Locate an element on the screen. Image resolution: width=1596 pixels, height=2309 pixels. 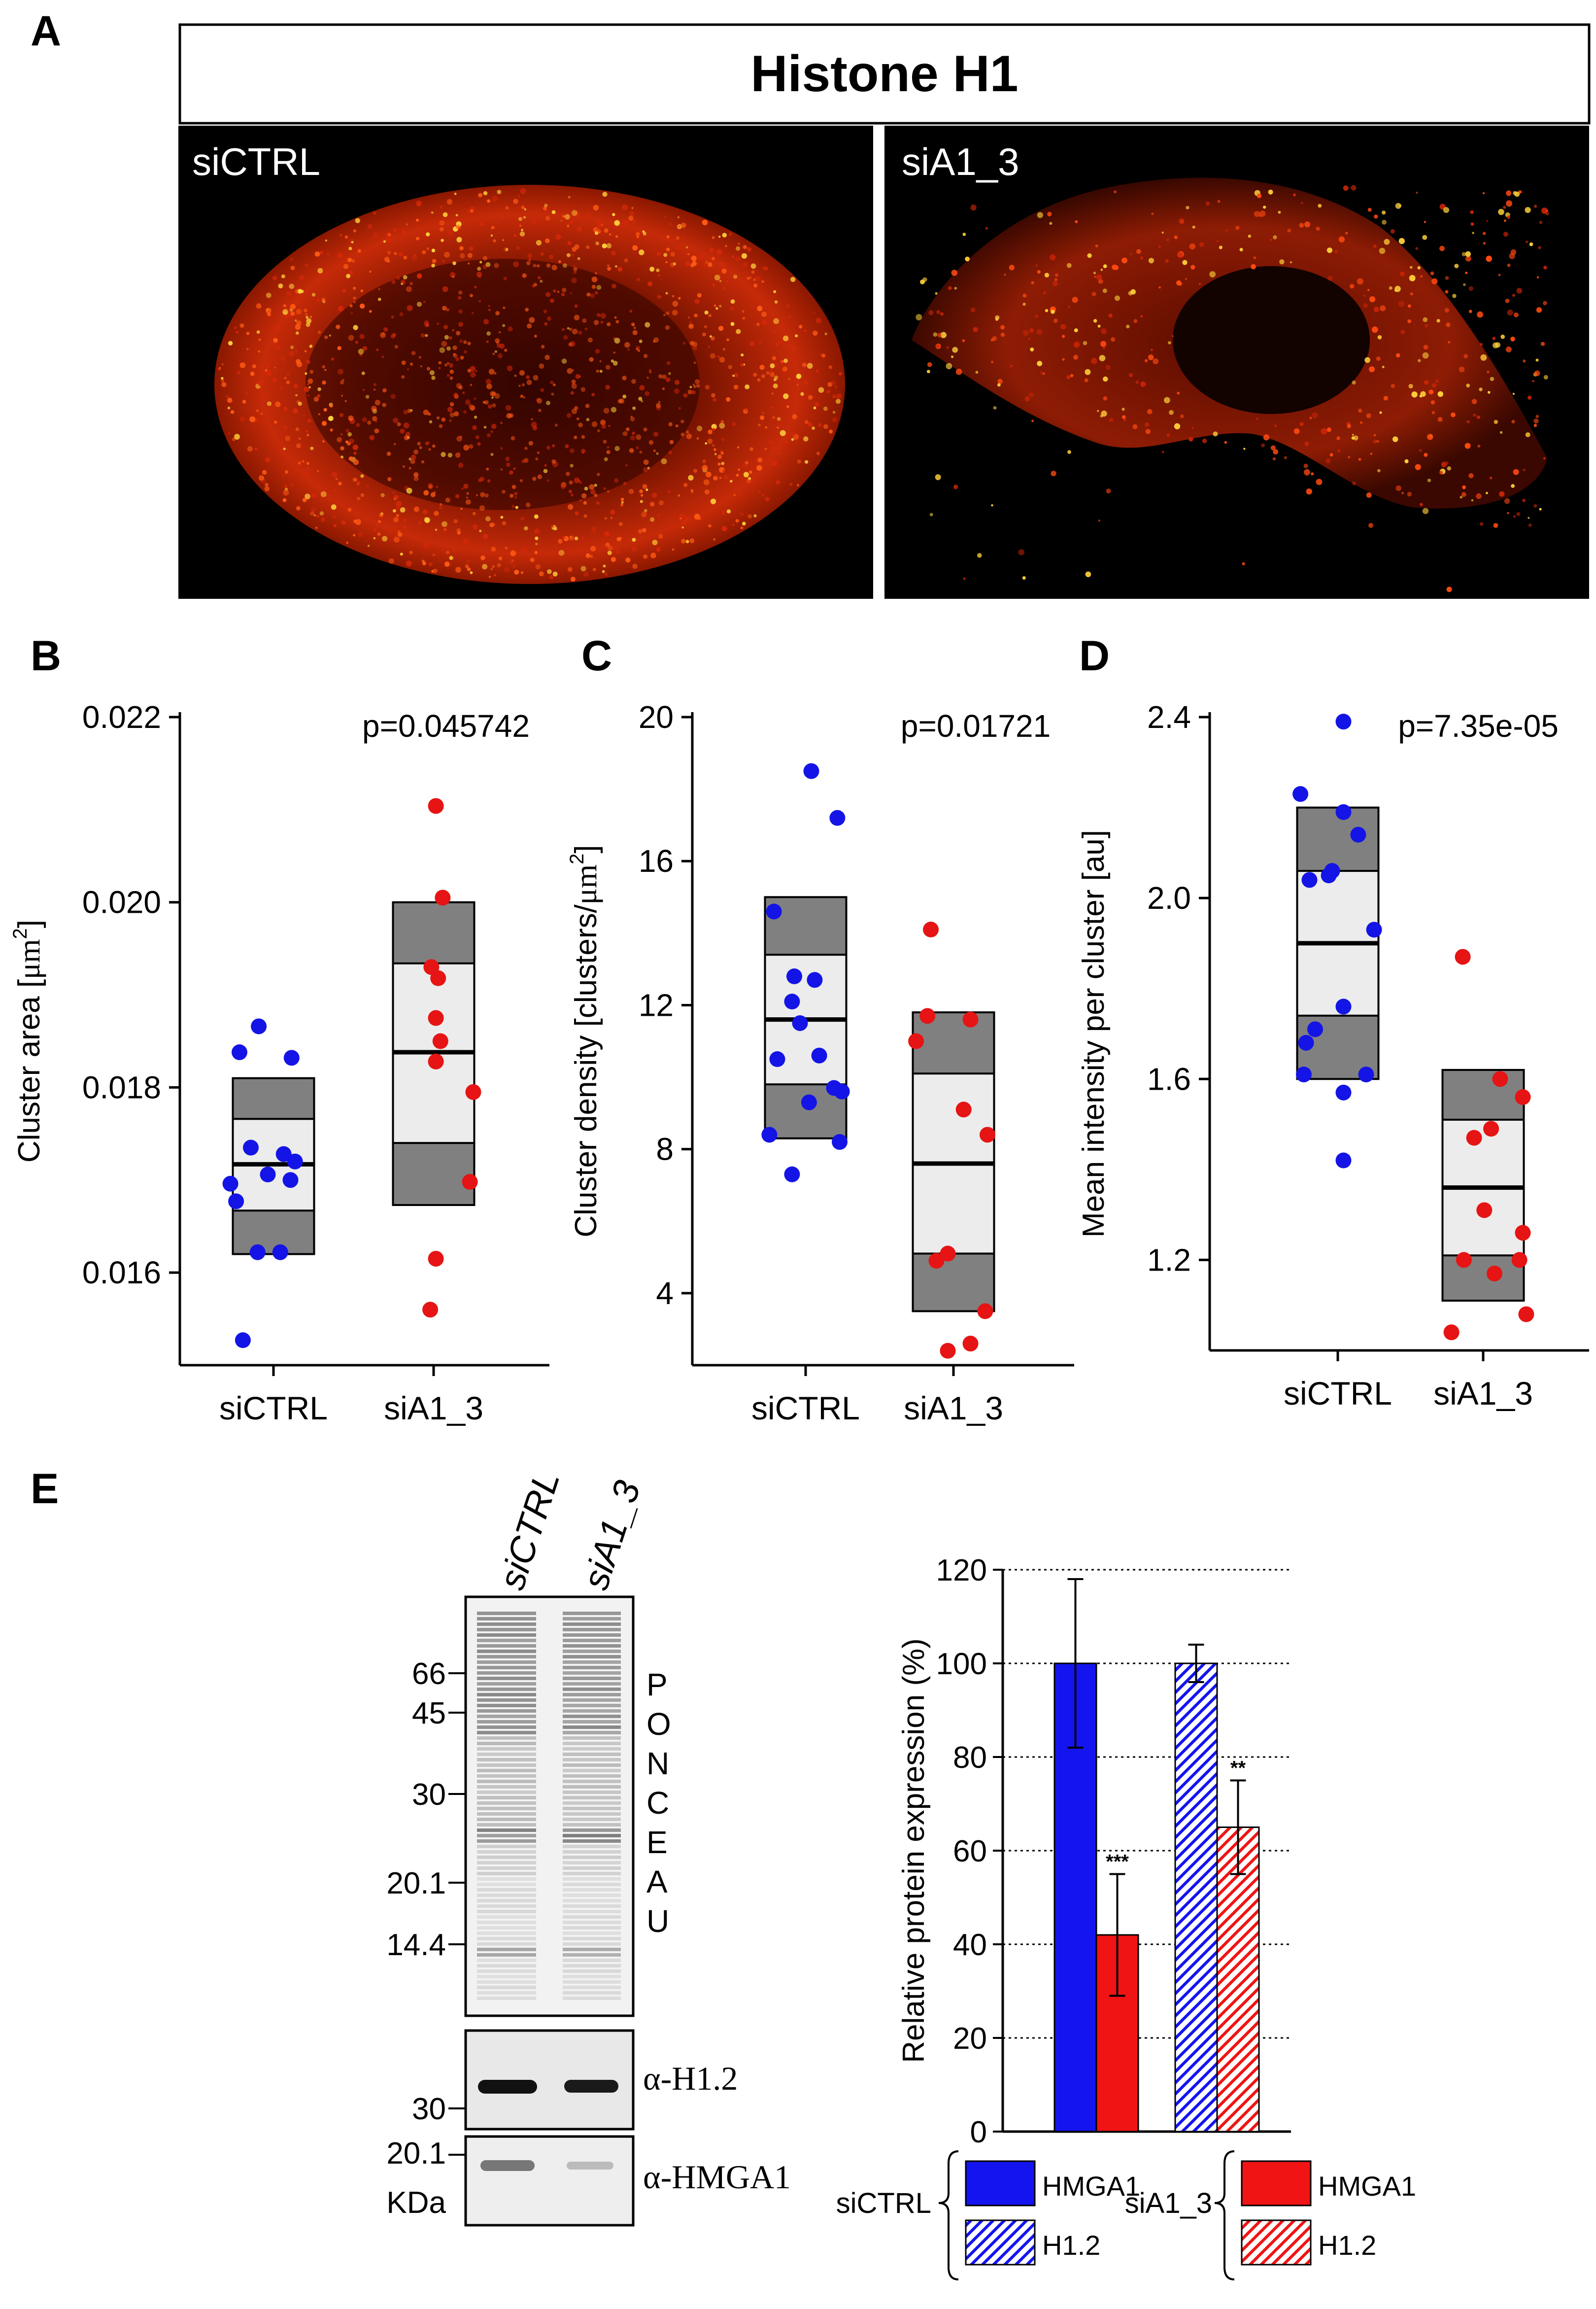
y-tick-label: 120 is located at coordinates (961, 1570).